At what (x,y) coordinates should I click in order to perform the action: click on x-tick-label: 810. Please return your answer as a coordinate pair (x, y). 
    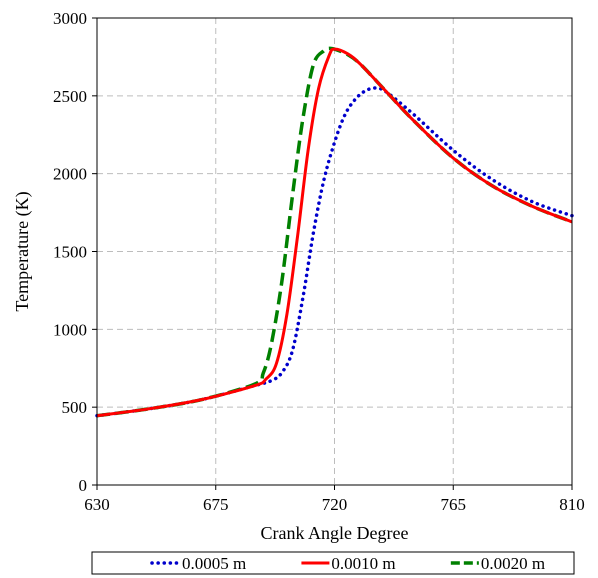
    Looking at the image, I should click on (572, 504).